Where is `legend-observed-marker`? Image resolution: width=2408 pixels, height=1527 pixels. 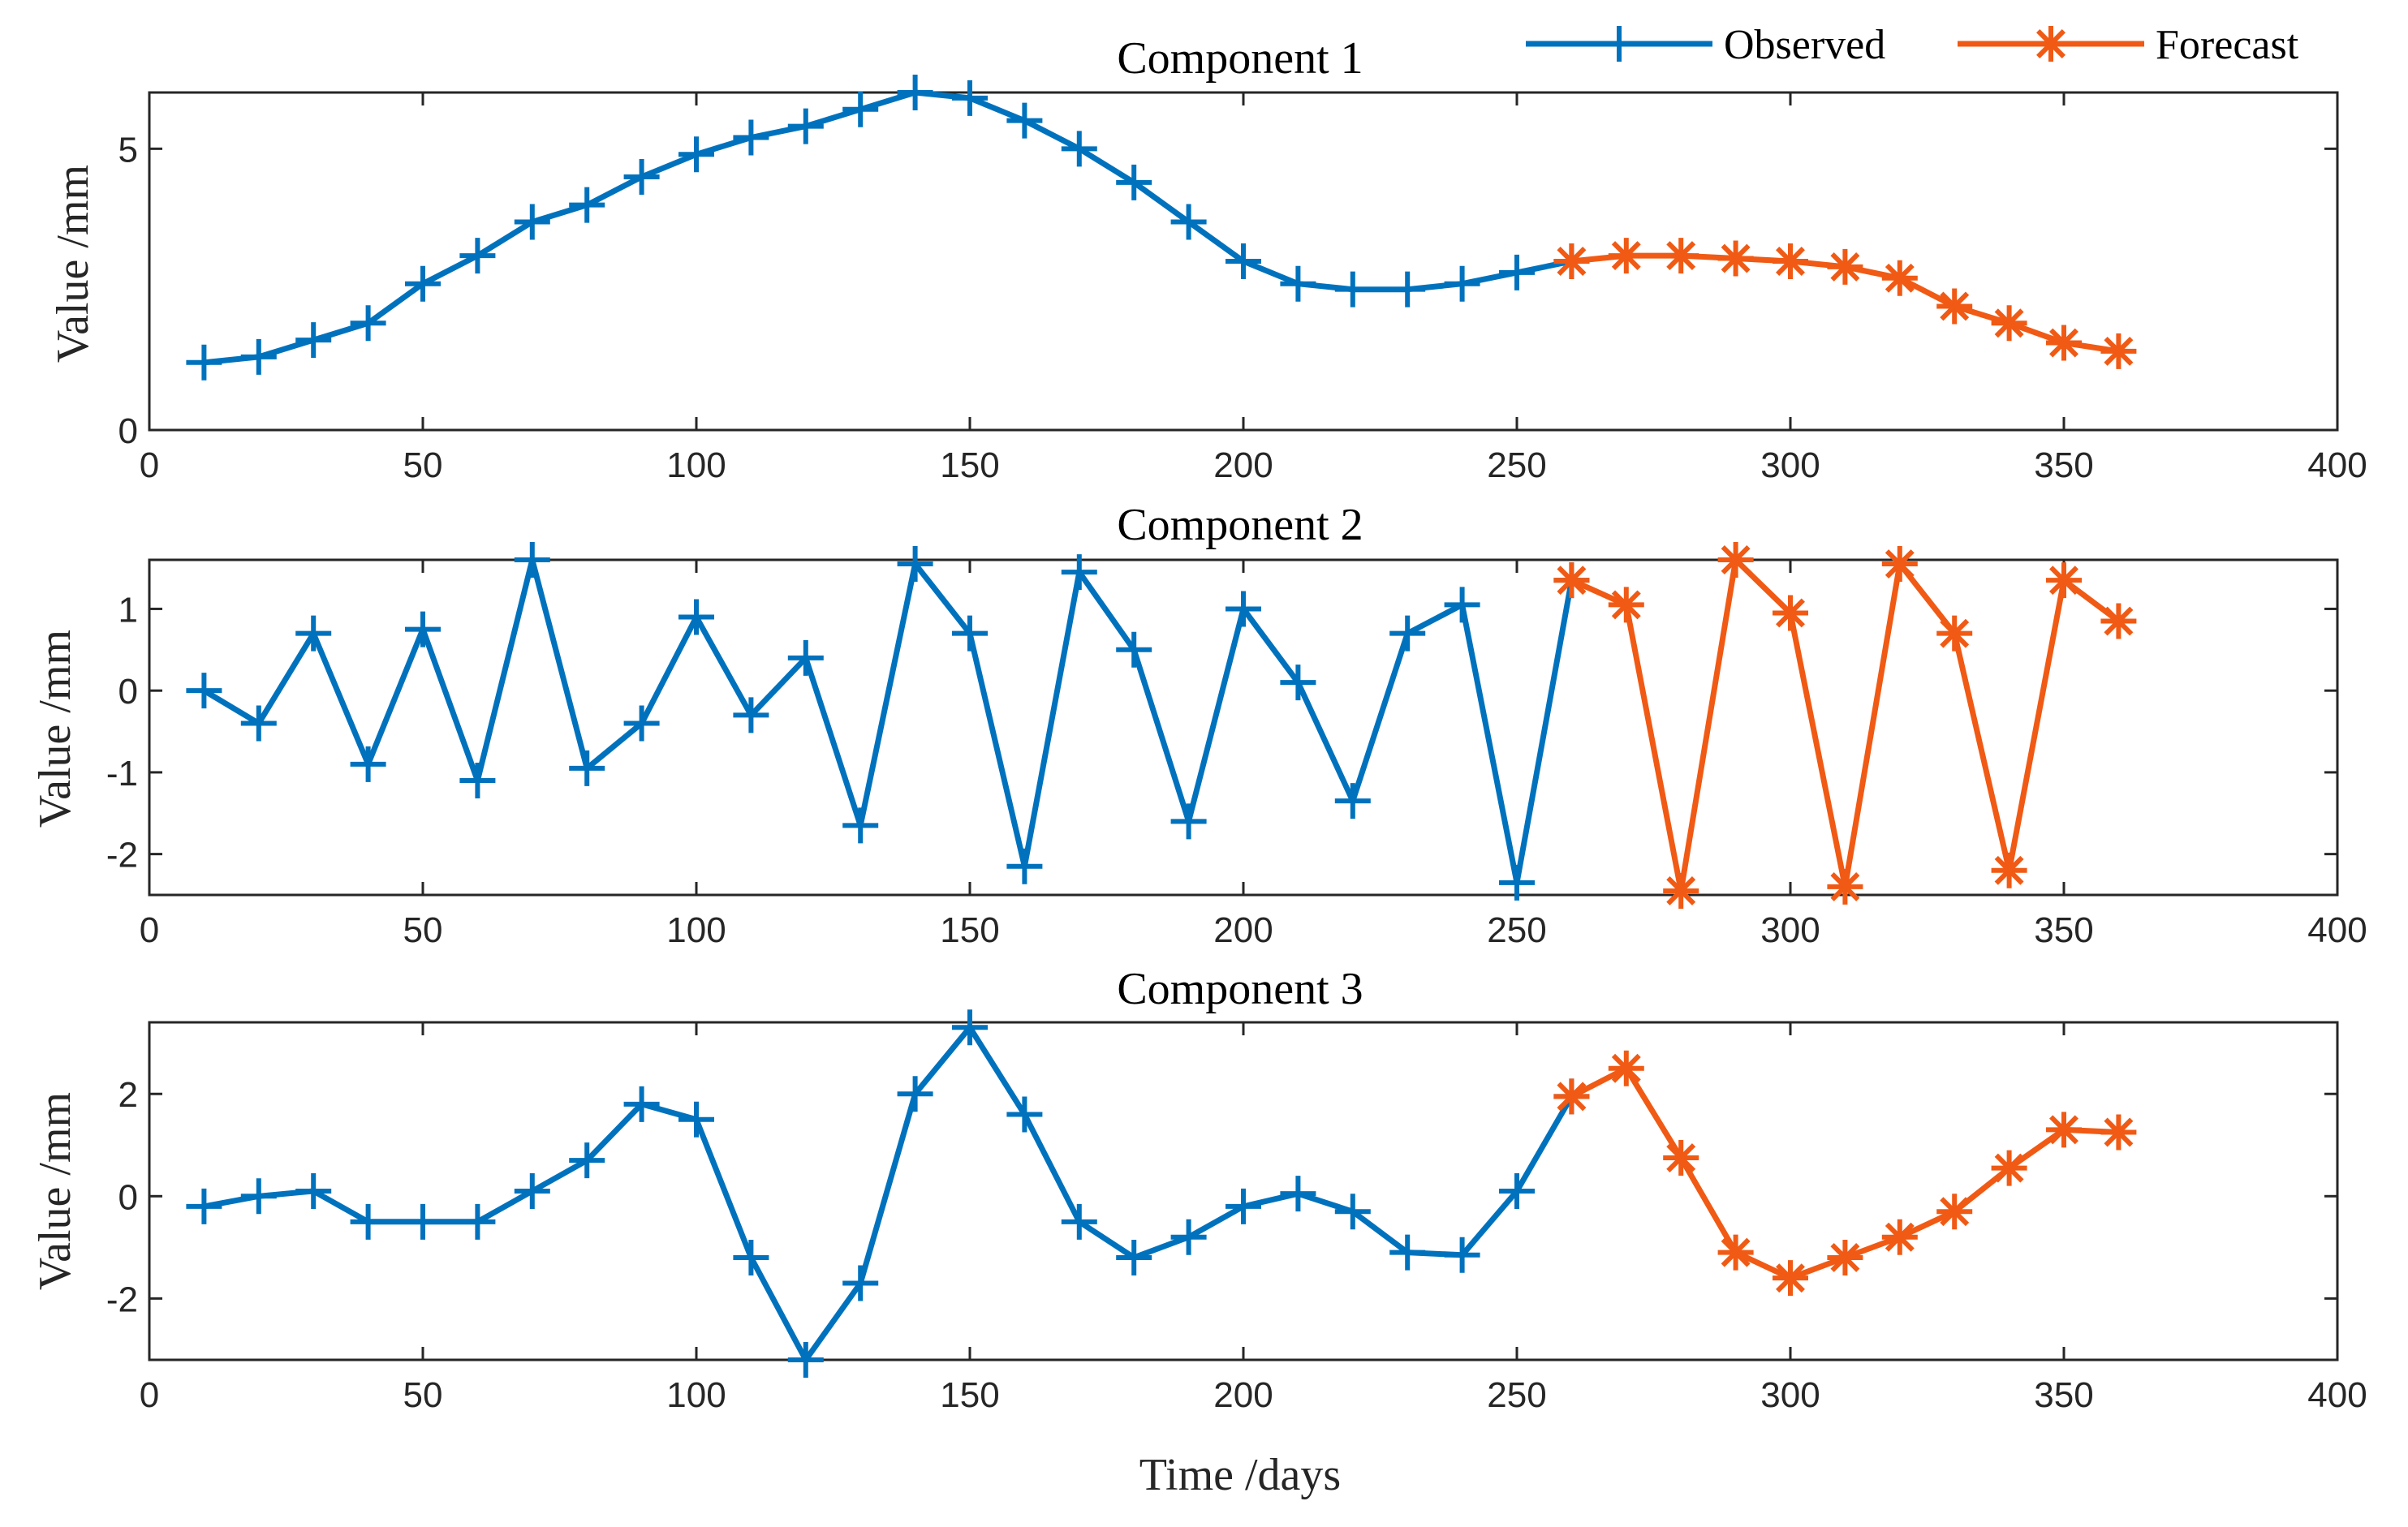
legend-observed-marker is located at coordinates (1619, 44).